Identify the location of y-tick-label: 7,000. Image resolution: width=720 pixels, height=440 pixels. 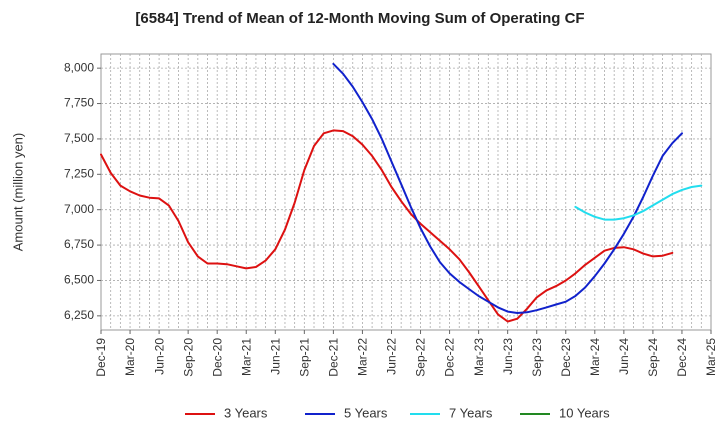
(79, 209).